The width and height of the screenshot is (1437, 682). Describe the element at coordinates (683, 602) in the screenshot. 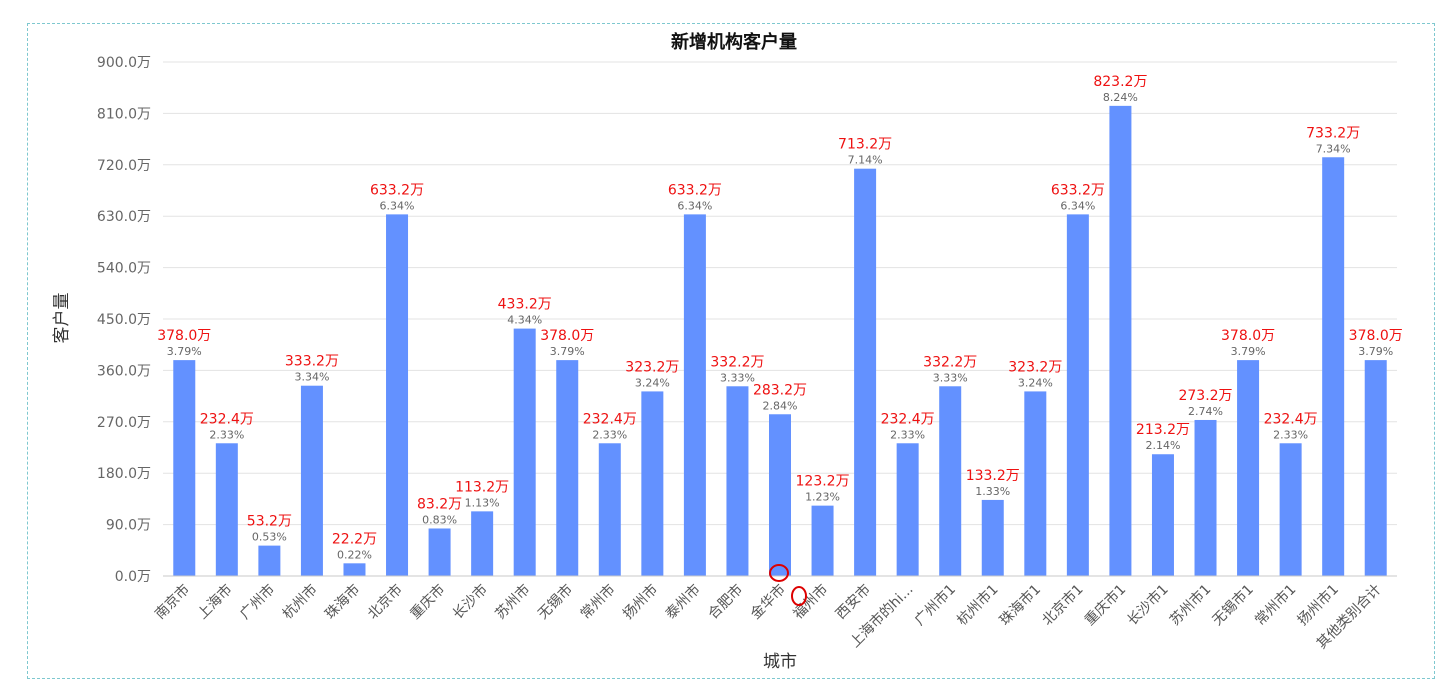

I see `x-tick-label: 泰州市` at that location.